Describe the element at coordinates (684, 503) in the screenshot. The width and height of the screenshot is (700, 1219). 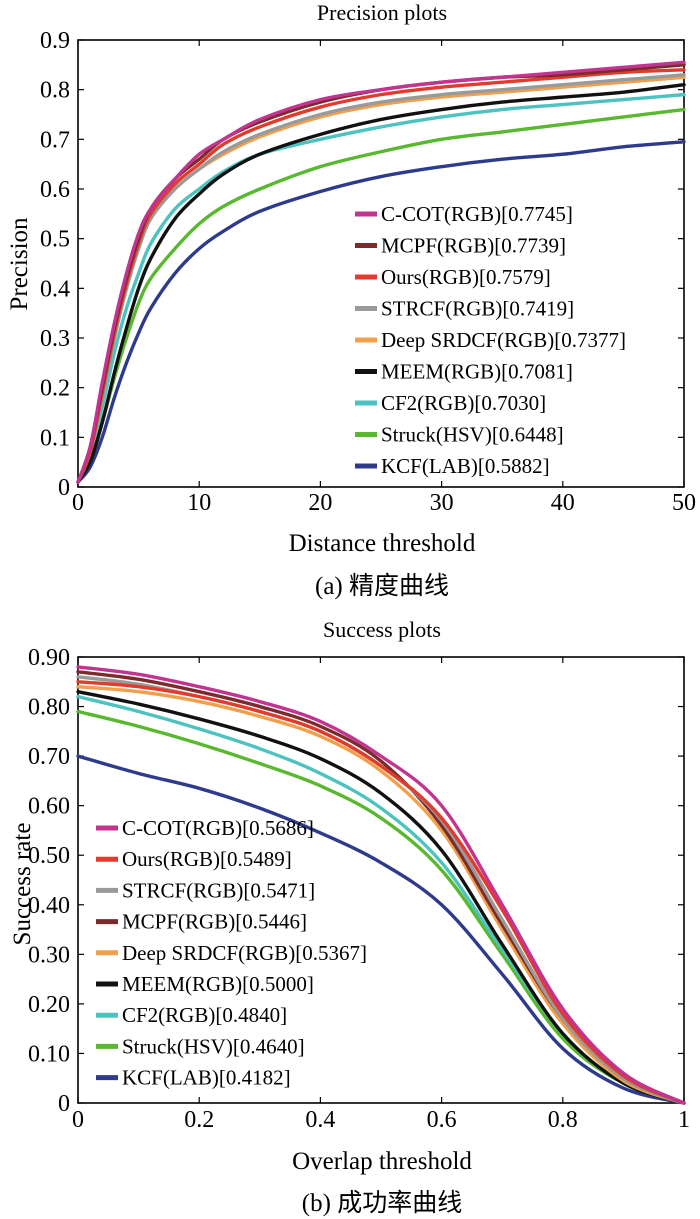
I see `x-tick-label: 50` at that location.